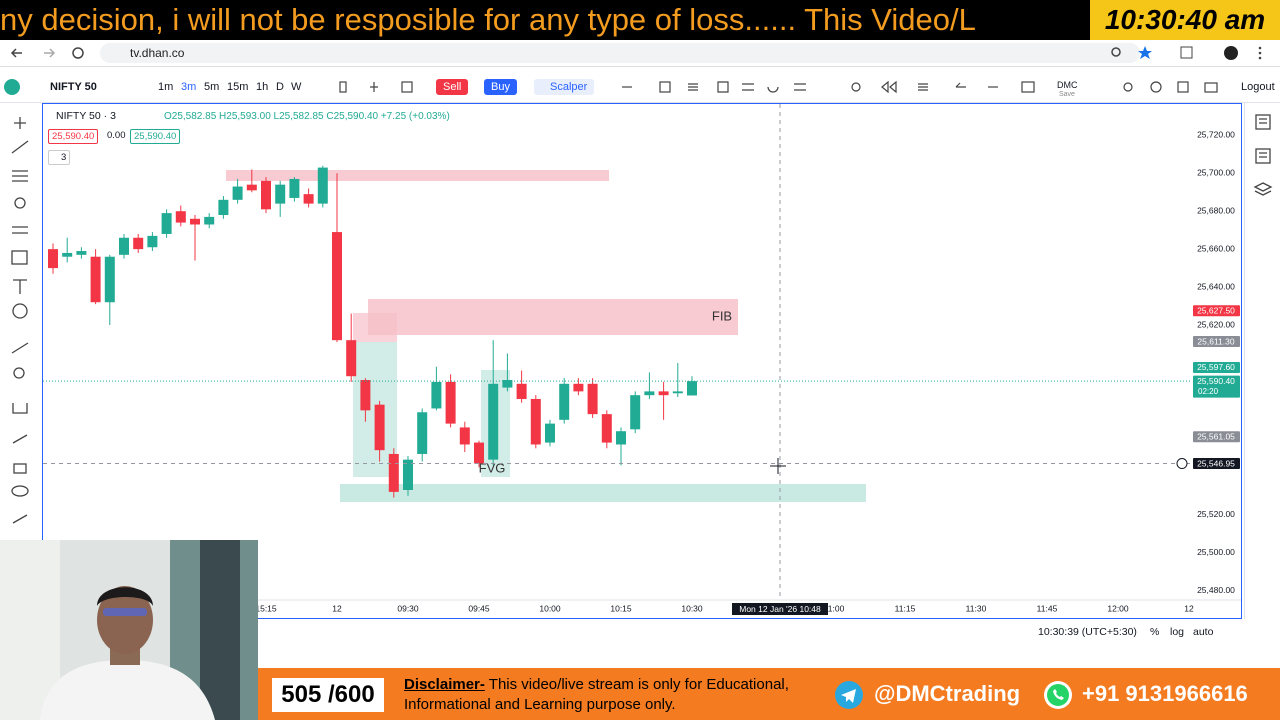 This screenshot has width=1280, height=720. What do you see at coordinates (262, 87) in the screenshot?
I see `interval: 1h` at bounding box center [262, 87].